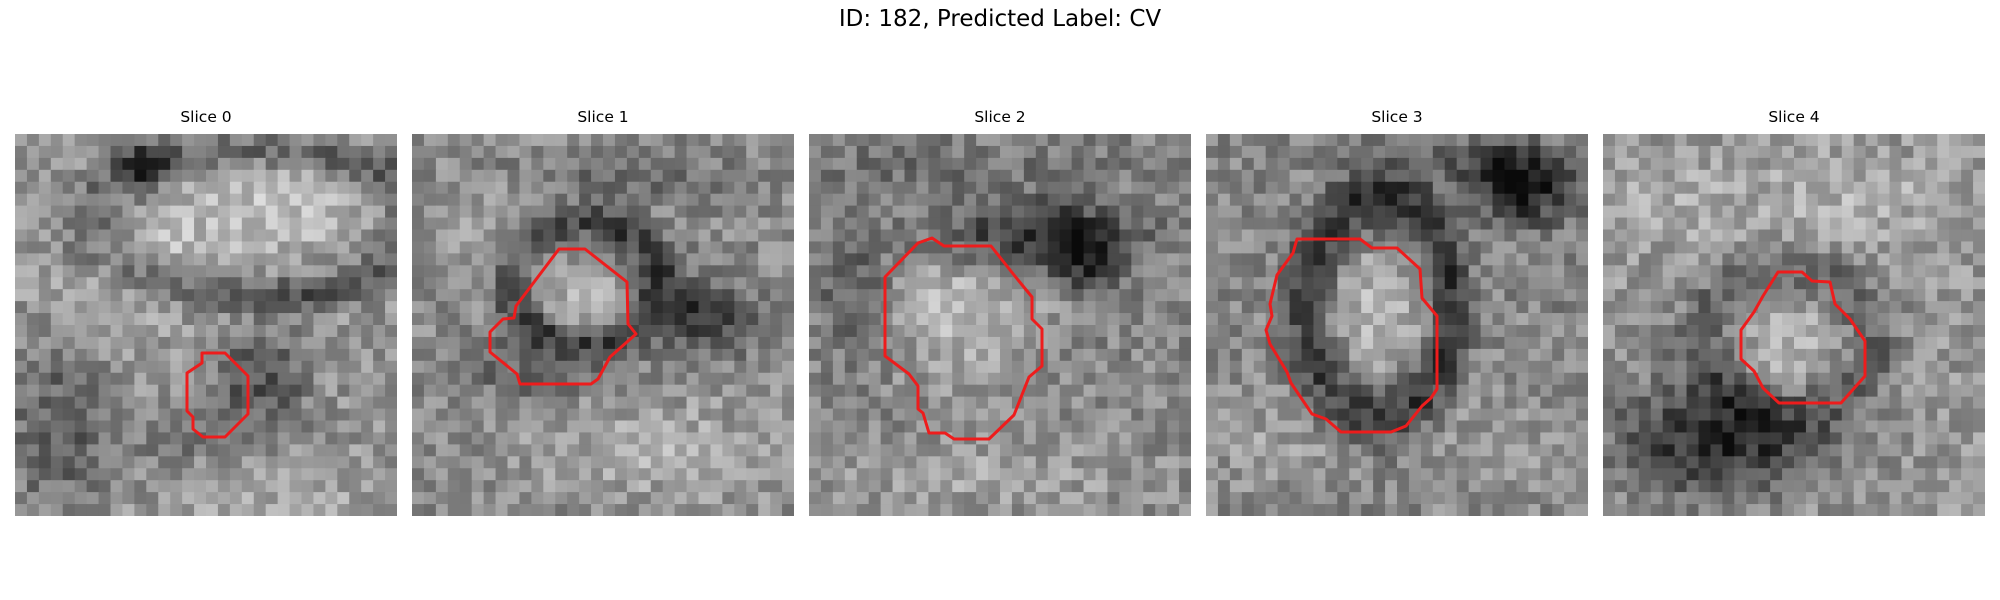 The image size is (2000, 600). What do you see at coordinates (206, 117) in the screenshot?
I see `slice-title: Slice 0` at bounding box center [206, 117].